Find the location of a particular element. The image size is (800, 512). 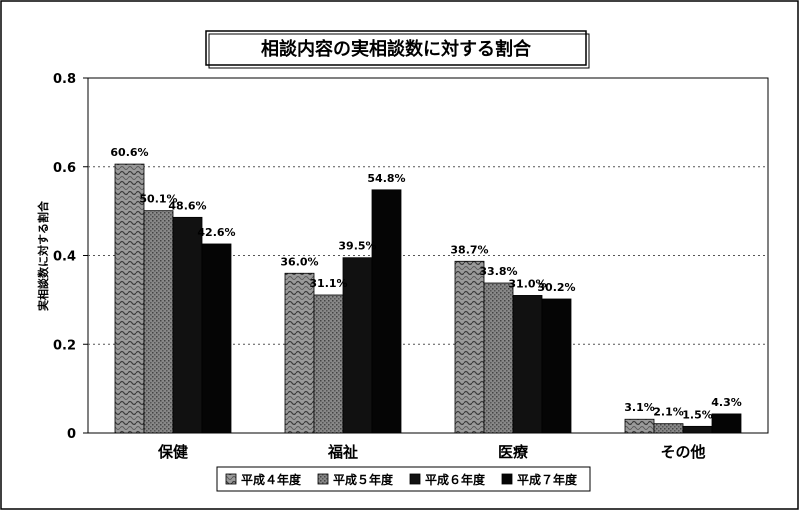

x-axis-categories: 保健 福祉 医療 その他 is located at coordinates (431, 452).